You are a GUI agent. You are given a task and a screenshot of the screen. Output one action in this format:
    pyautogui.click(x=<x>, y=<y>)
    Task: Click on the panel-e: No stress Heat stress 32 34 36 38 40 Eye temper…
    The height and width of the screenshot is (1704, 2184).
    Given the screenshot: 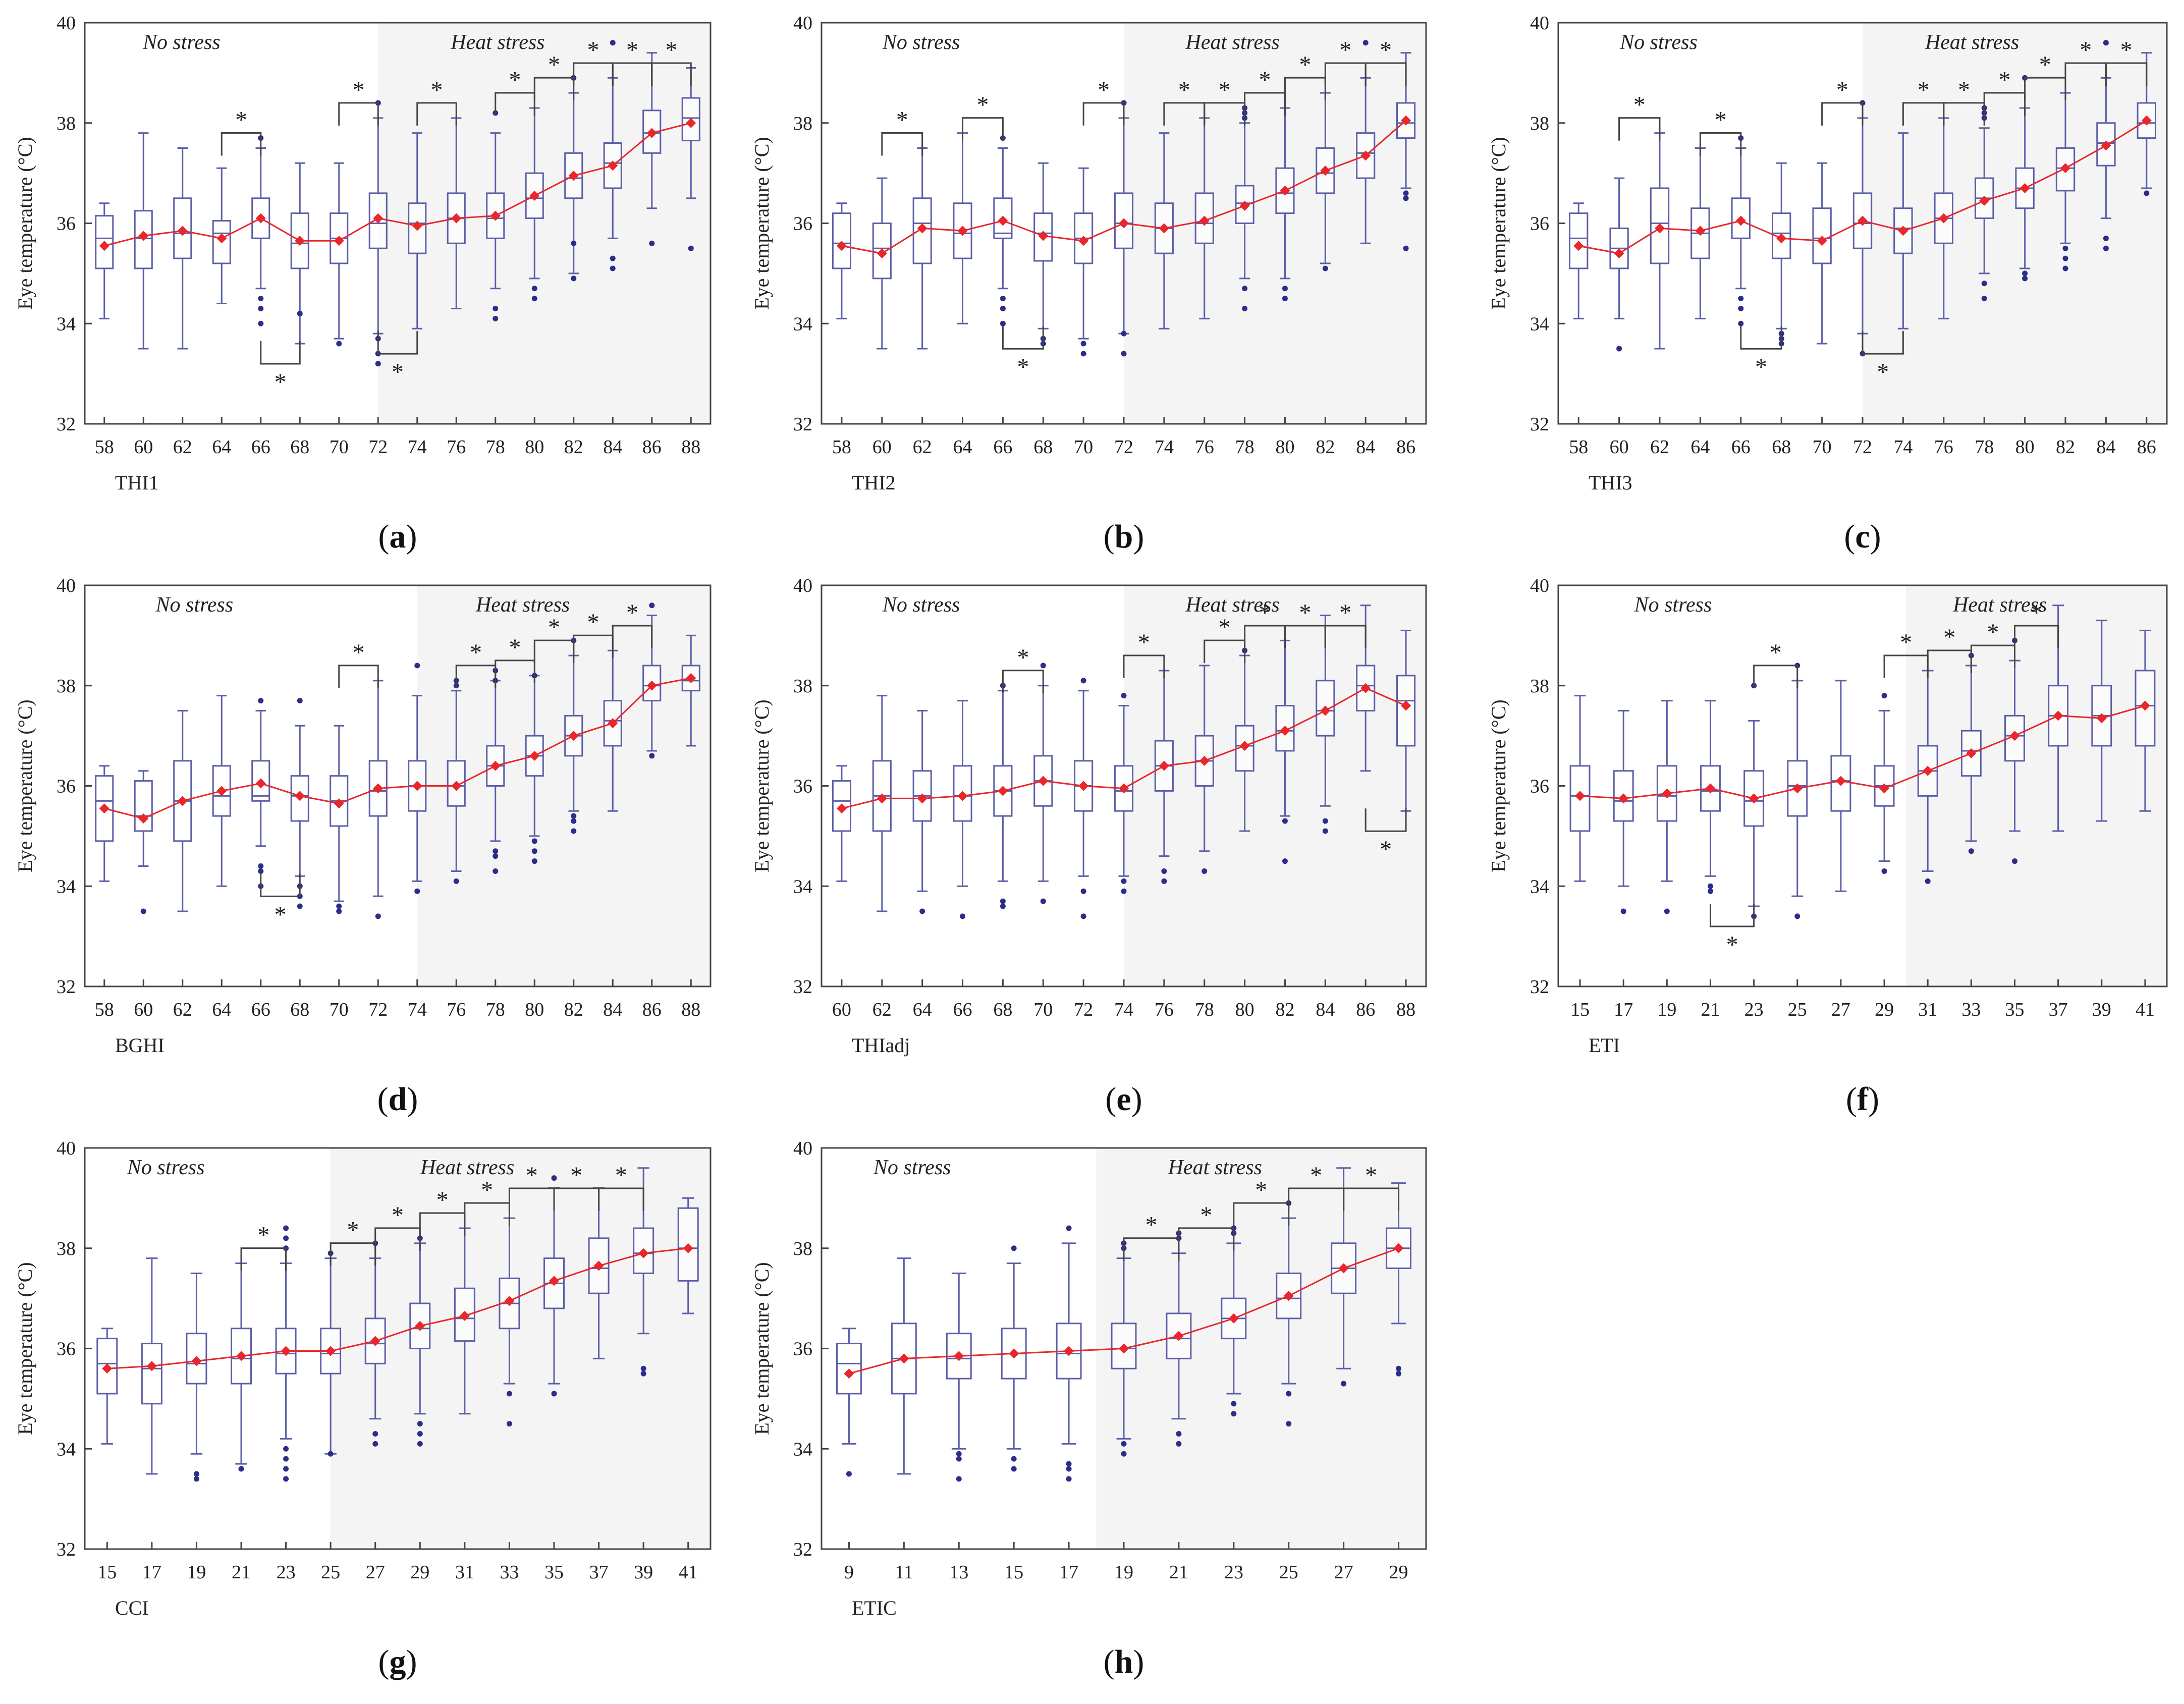 What is the action you would take?
    pyautogui.click(x=1088, y=846)
    